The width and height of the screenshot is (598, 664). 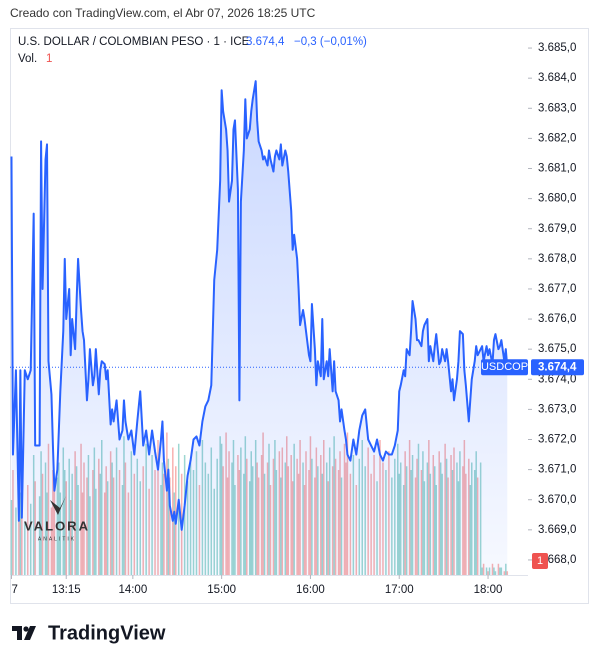 I want to click on y-tick-label: 3.674,0, so click(x=557, y=379).